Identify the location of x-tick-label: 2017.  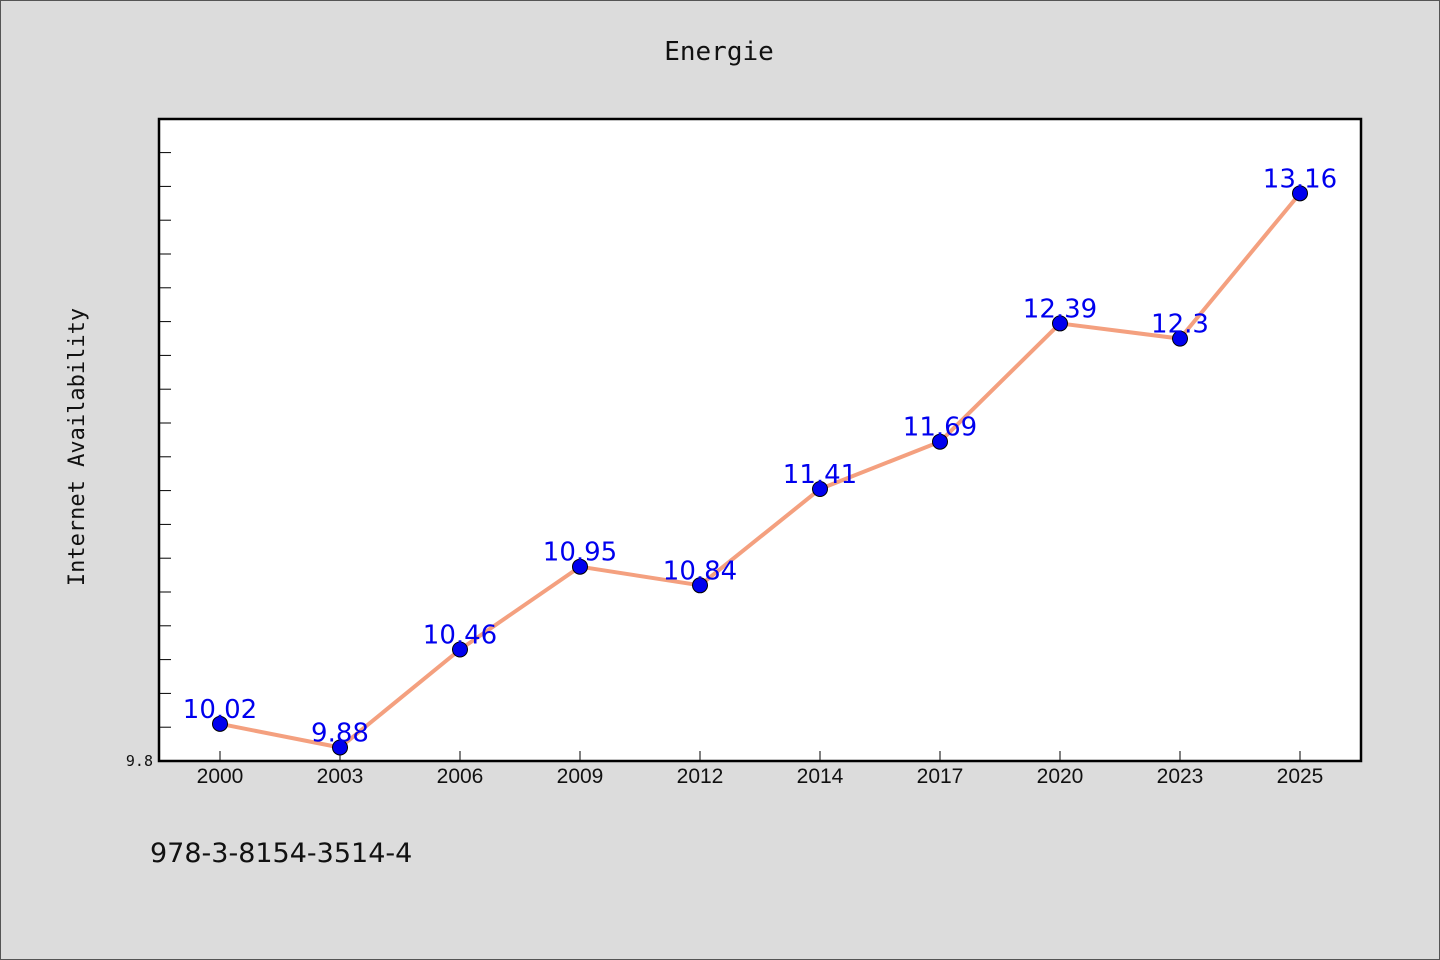
(940, 776).